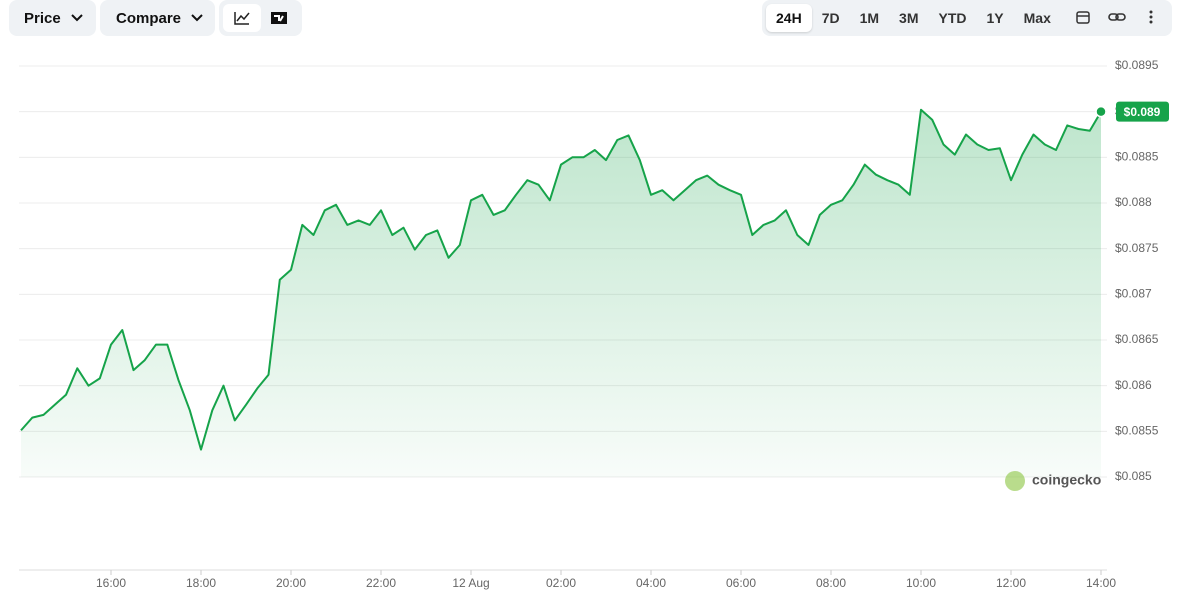 The image size is (1177, 597). What do you see at coordinates (952, 18) in the screenshot?
I see `range-button: YTD` at bounding box center [952, 18].